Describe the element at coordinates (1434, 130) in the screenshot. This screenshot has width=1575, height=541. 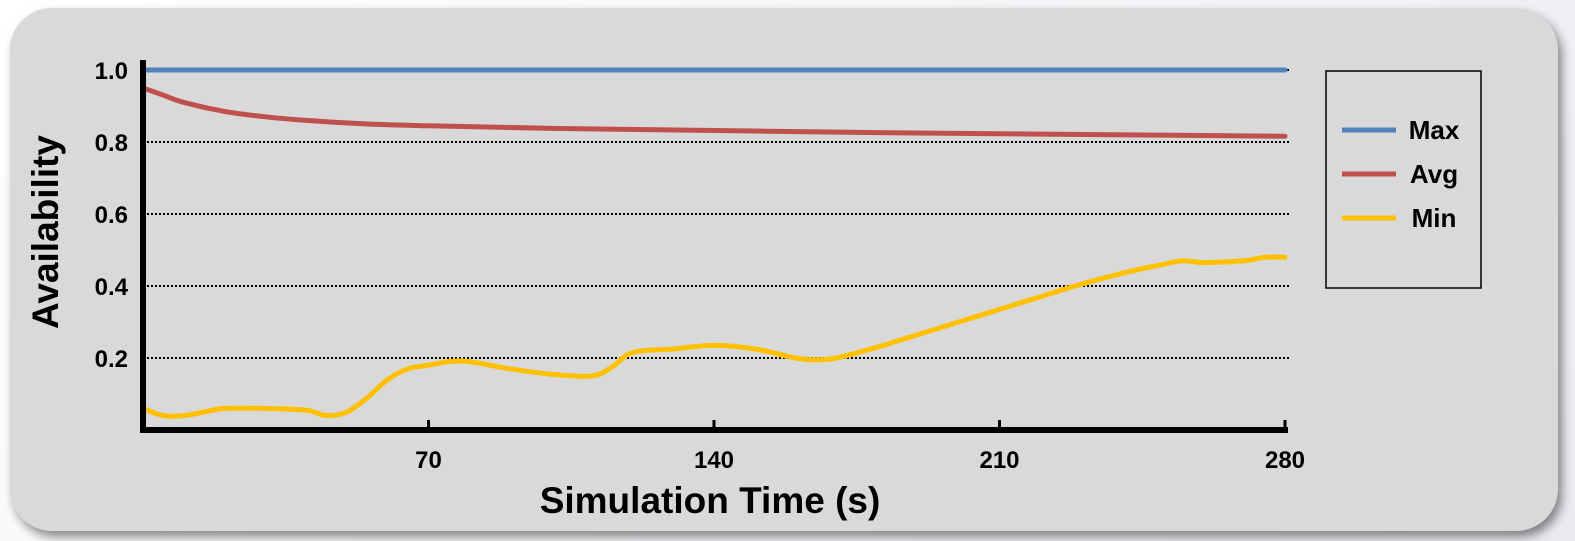
I see `legend-label-max: Max` at that location.